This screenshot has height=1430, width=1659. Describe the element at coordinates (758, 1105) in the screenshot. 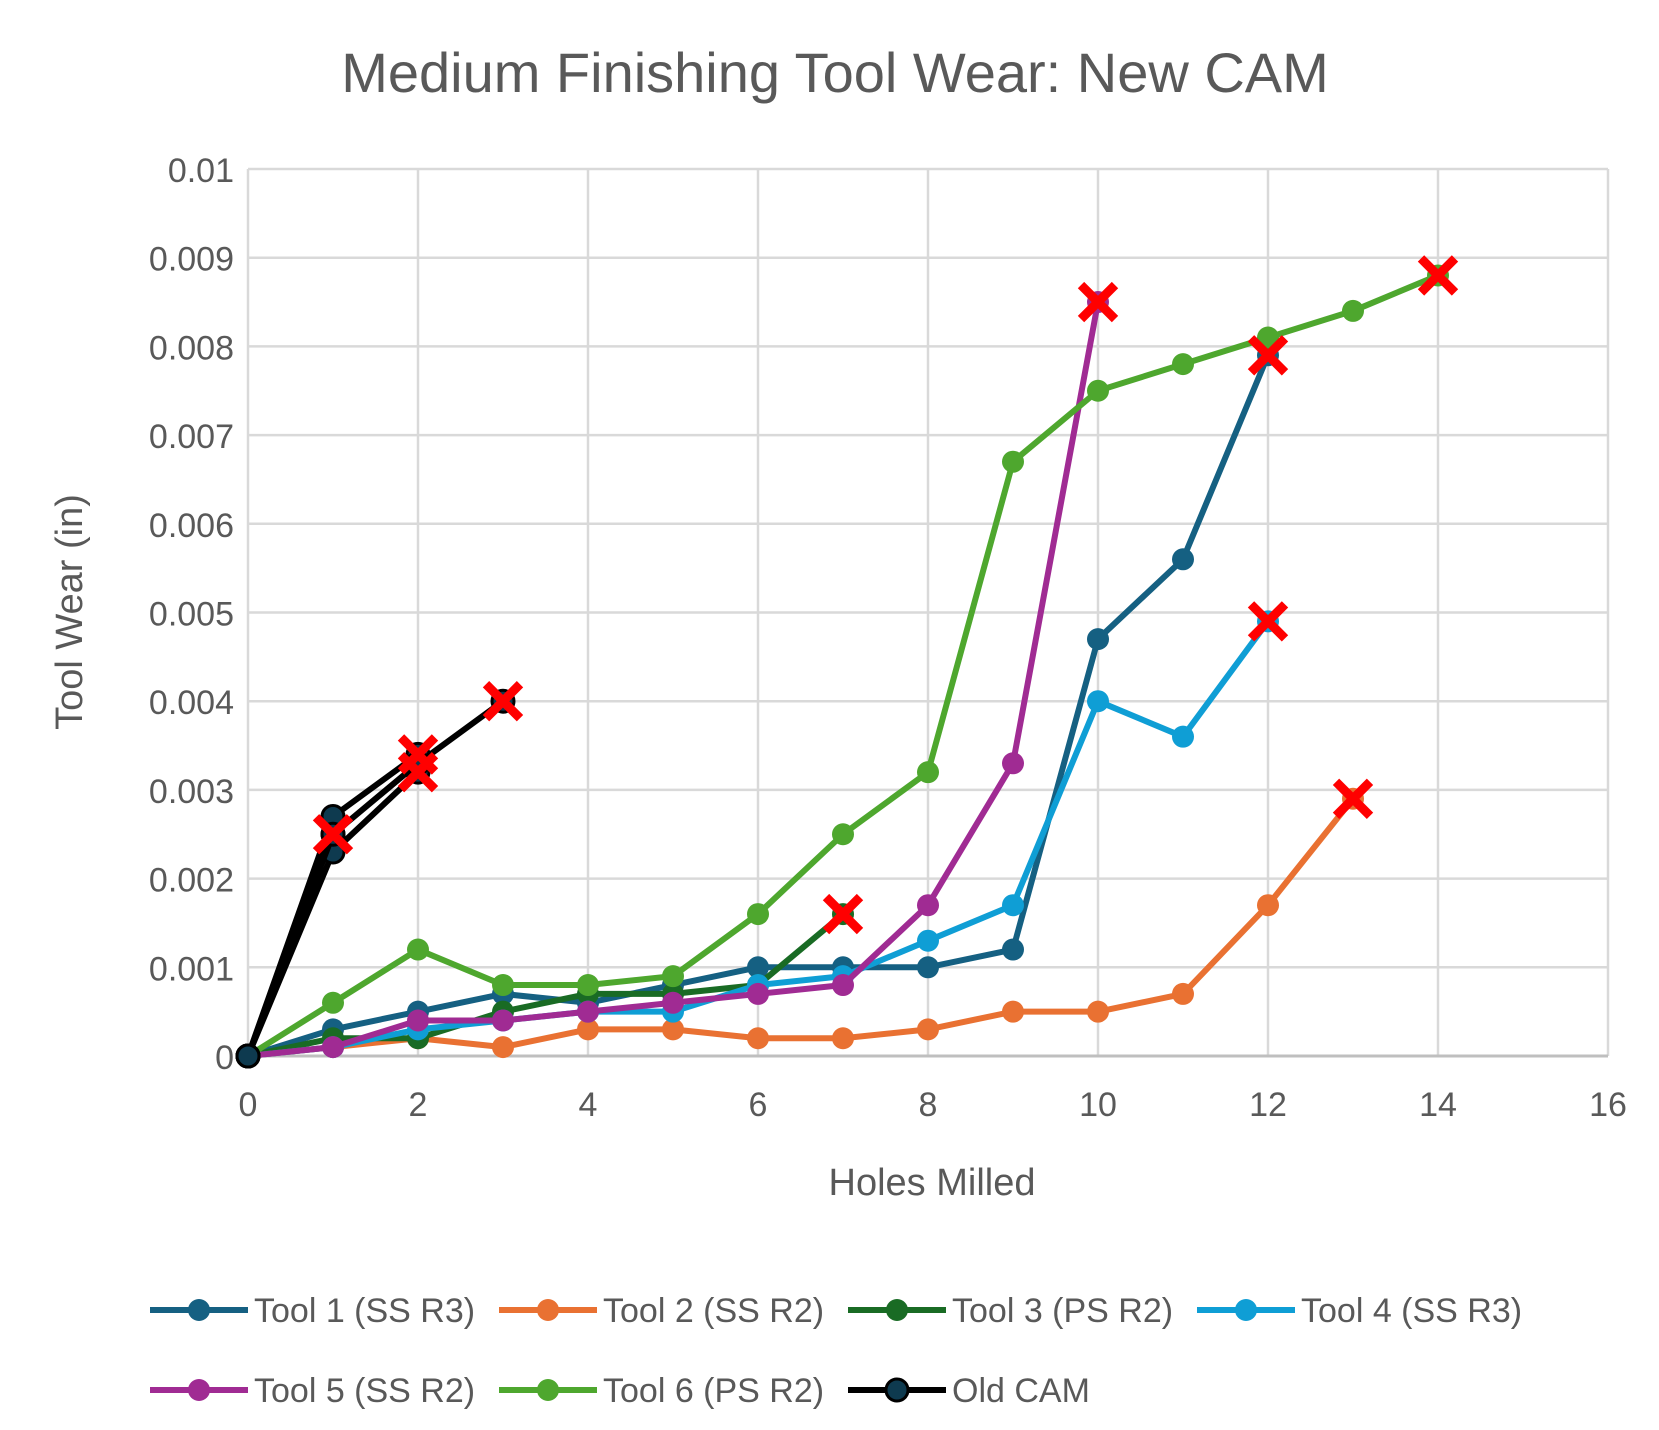

I see `x-tick-label: 6` at that location.